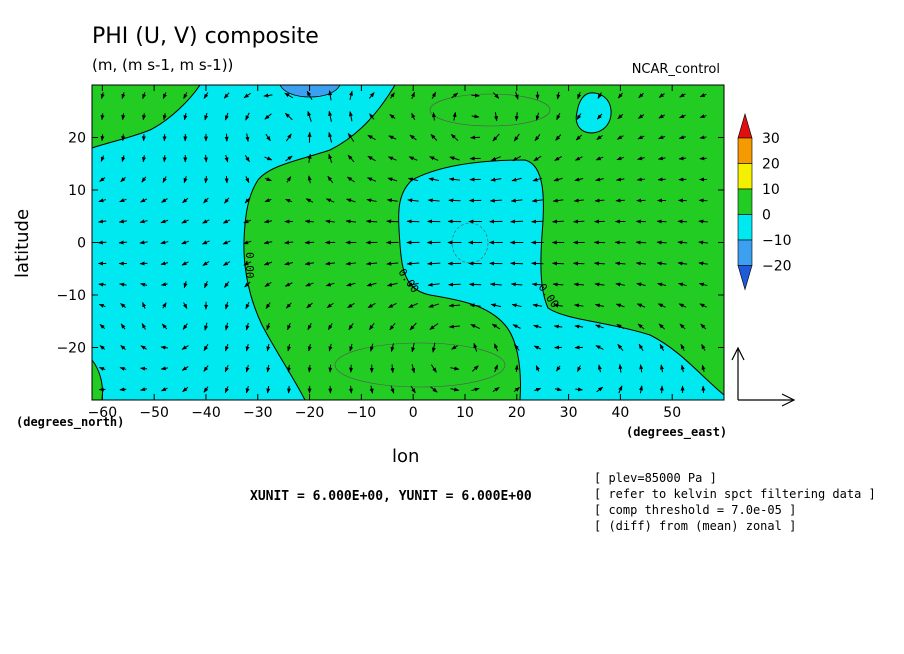 Image resolution: width=904 pixels, height=654 pixels. I want to click on x-tick-label: −40, so click(206, 413).